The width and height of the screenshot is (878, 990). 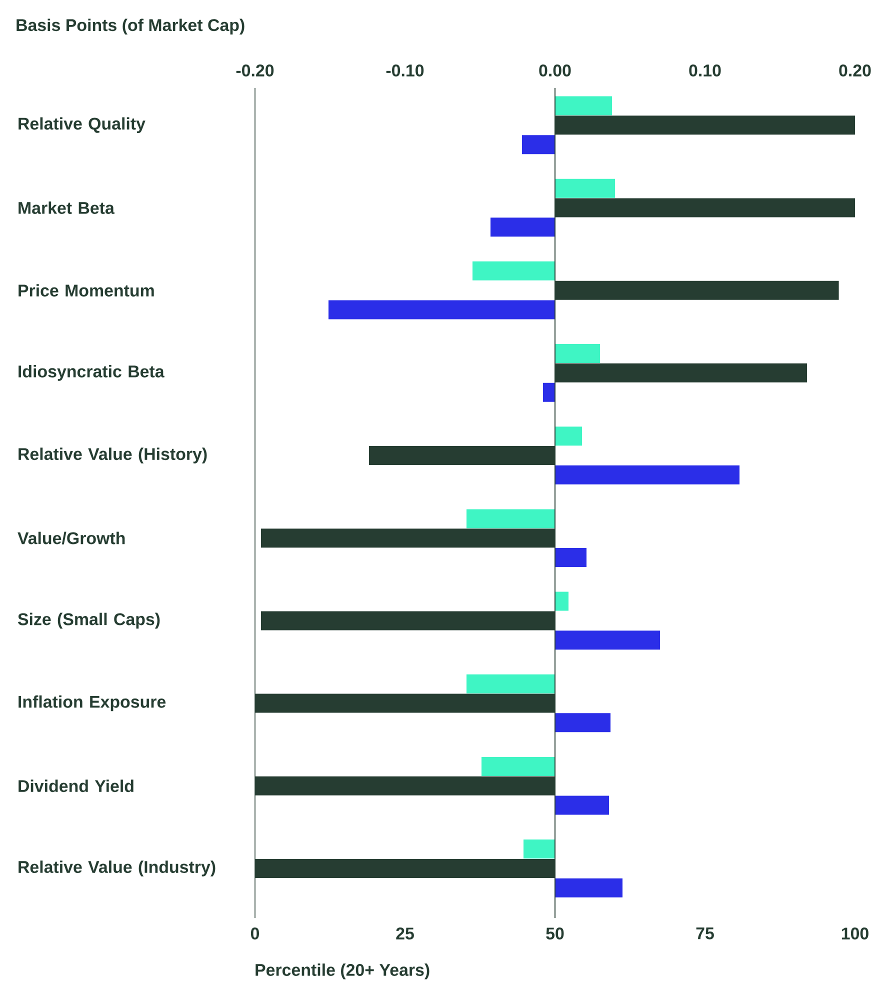 What do you see at coordinates (555, 934) in the screenshot?
I see `x-tick-label: 50` at bounding box center [555, 934].